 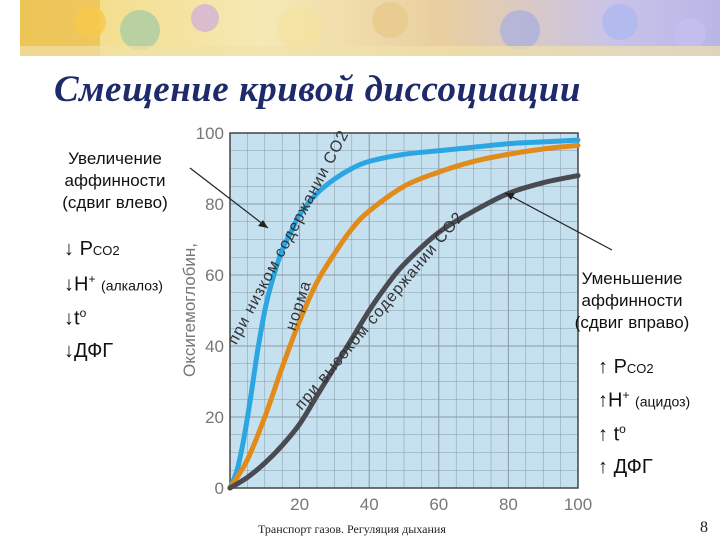 What do you see at coordinates (369, 504) in the screenshot?
I see `x-tick-label: 40` at bounding box center [369, 504].